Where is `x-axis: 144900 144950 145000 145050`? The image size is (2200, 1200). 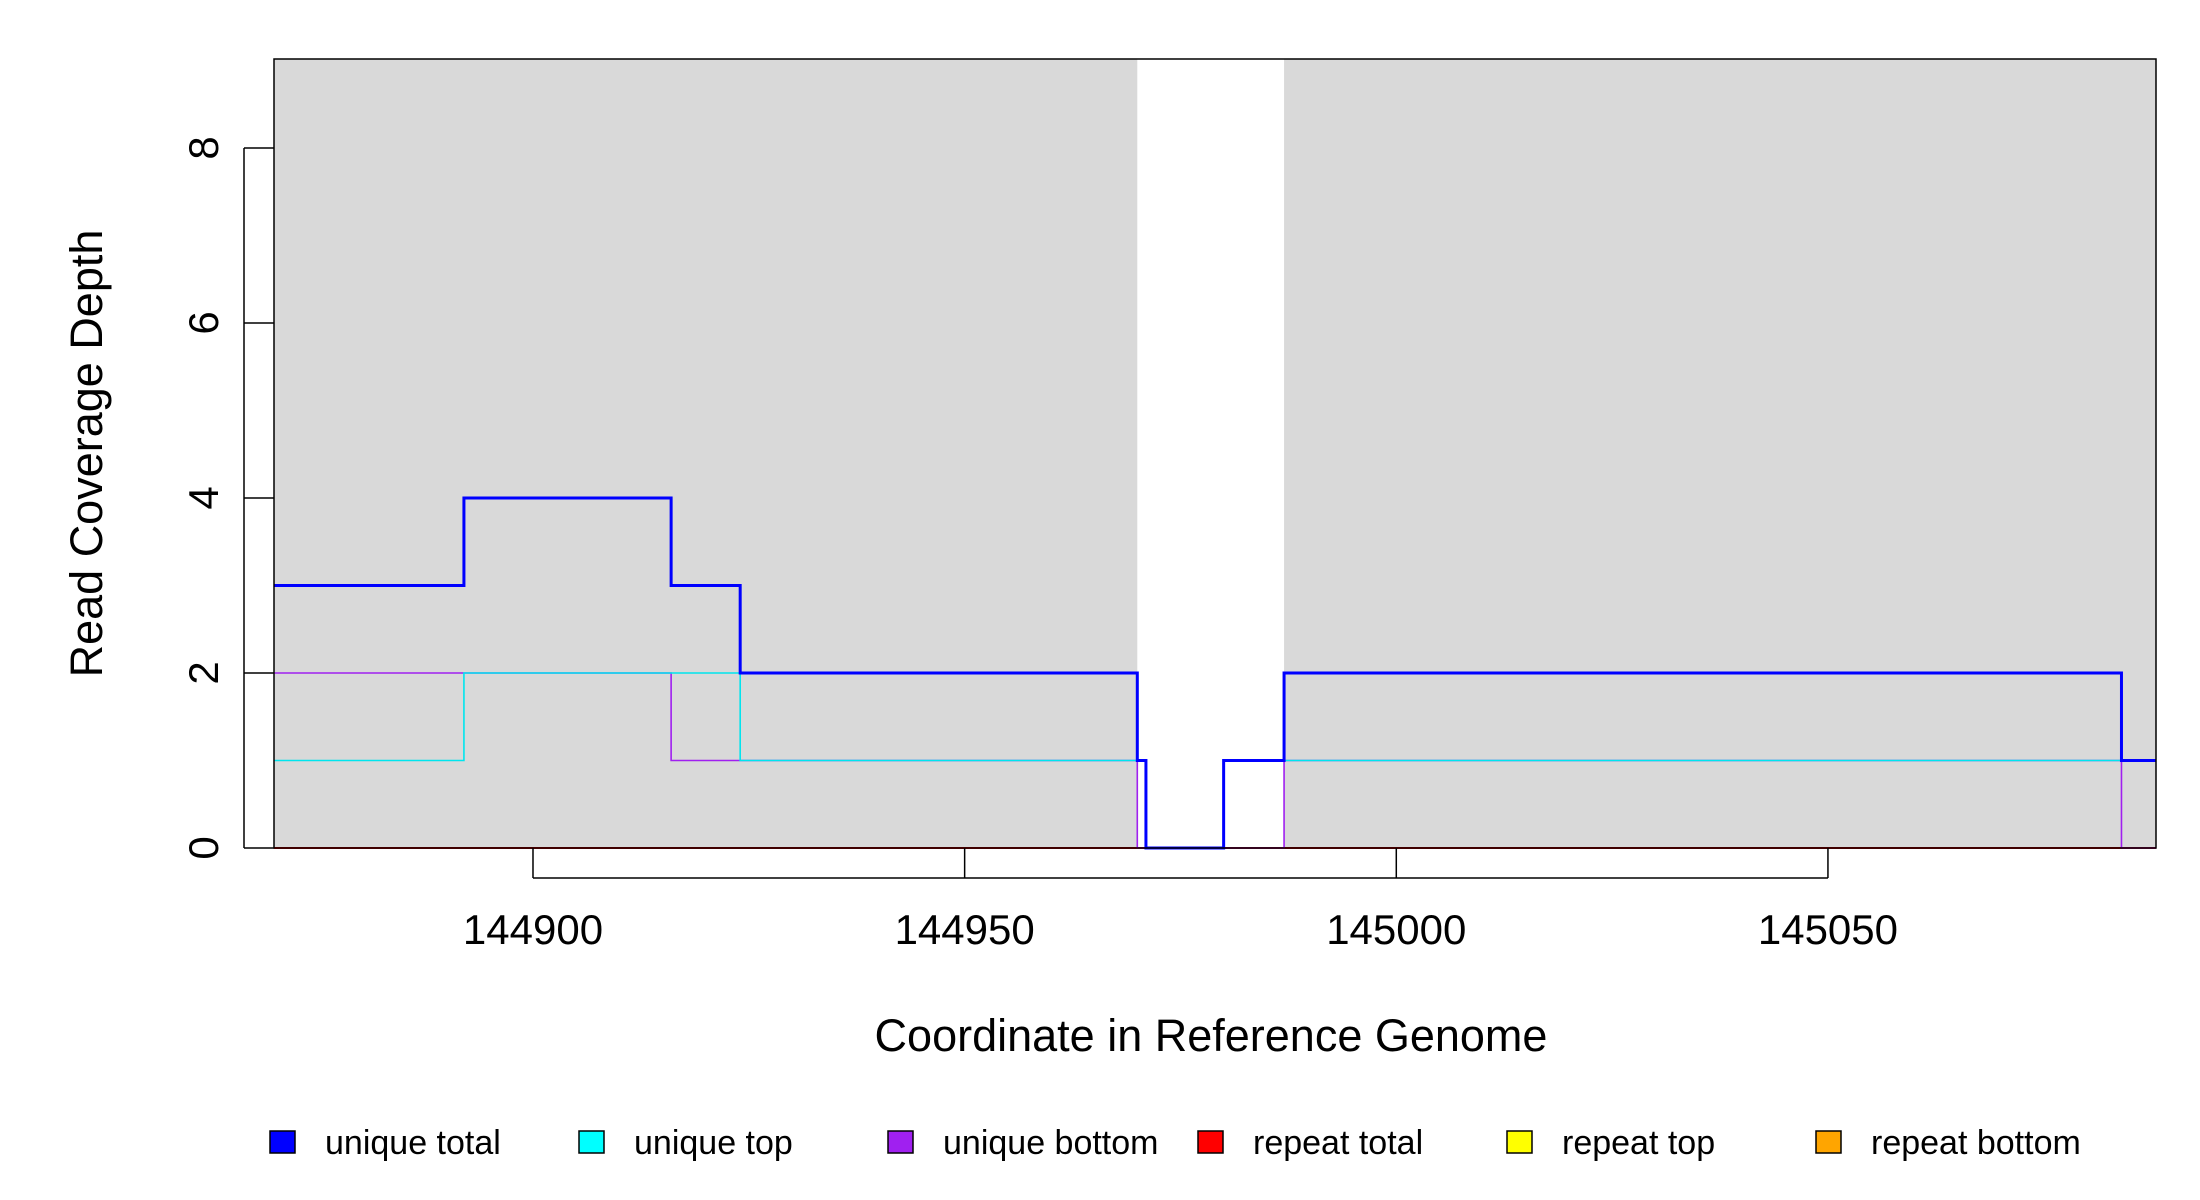
x-axis: 144900 144950 145000 145050 is located at coordinates (1180, 900).